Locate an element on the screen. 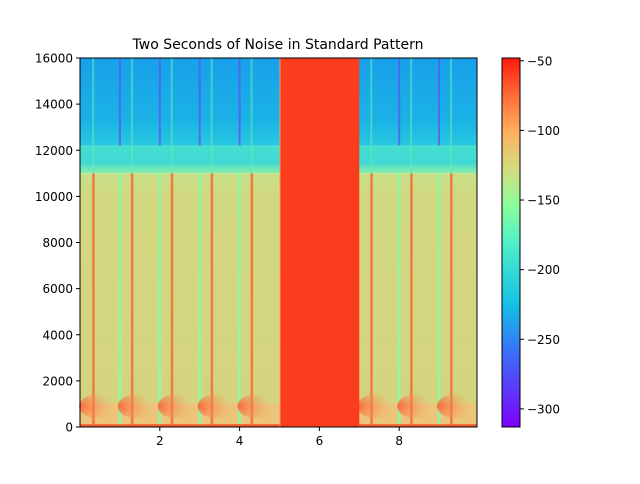  colorbar-tick-label: −100 is located at coordinates (543, 131).